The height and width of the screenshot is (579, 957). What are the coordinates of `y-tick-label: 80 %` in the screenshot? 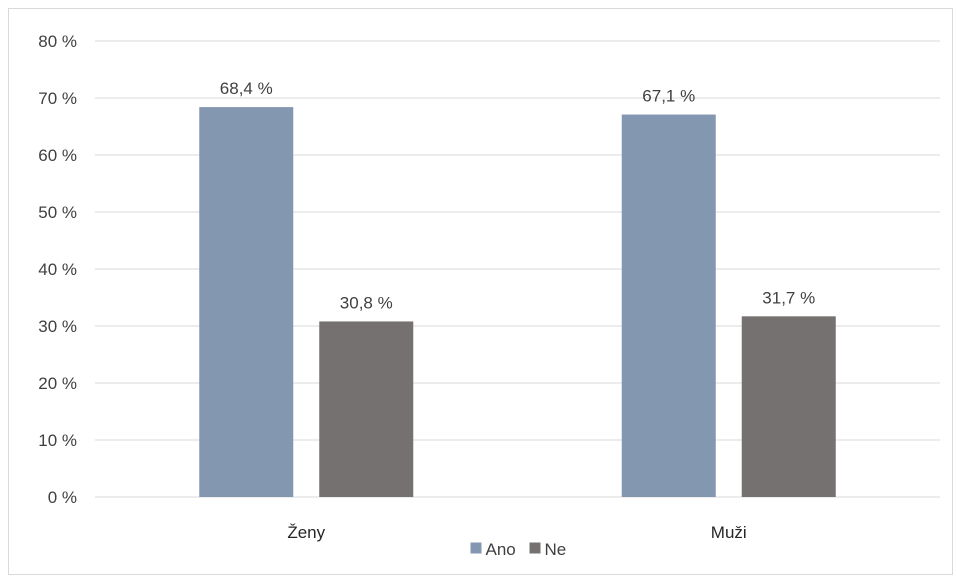 It's located at (57, 41).